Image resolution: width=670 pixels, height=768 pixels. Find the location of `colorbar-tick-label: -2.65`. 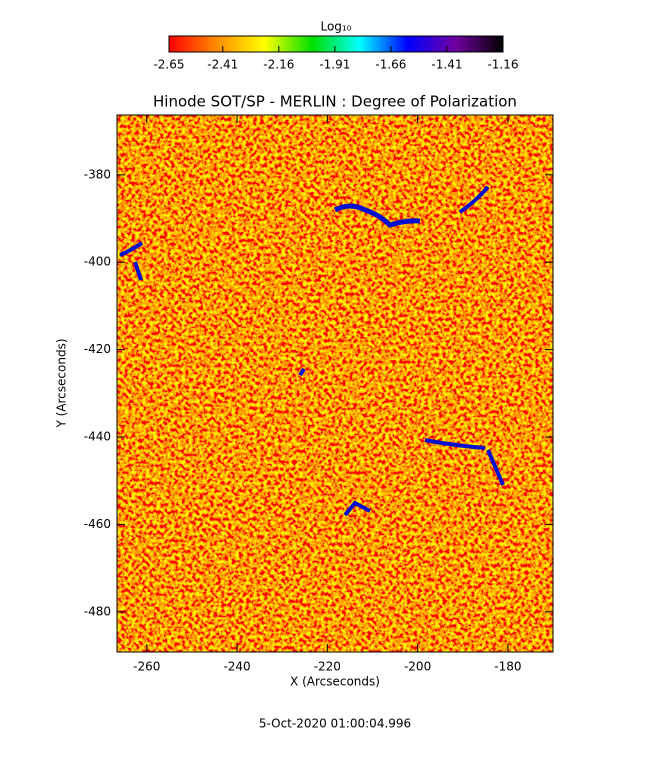

colorbar-tick-label: -2.65 is located at coordinates (168, 65).